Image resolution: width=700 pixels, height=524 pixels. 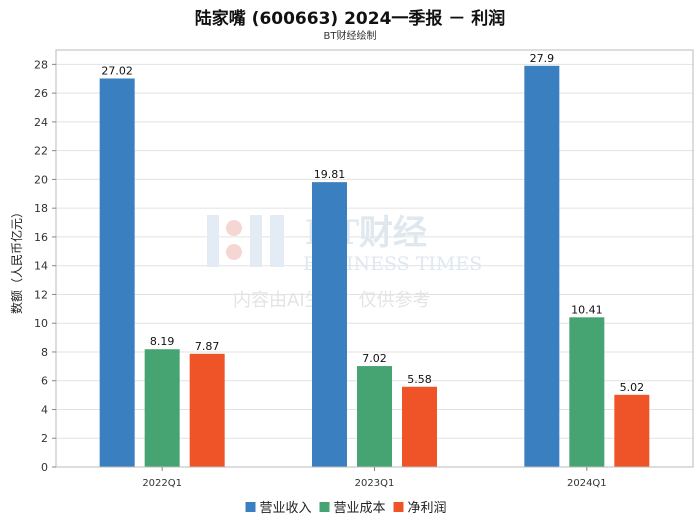 I want to click on data-label: 10.41, so click(x=587, y=309).